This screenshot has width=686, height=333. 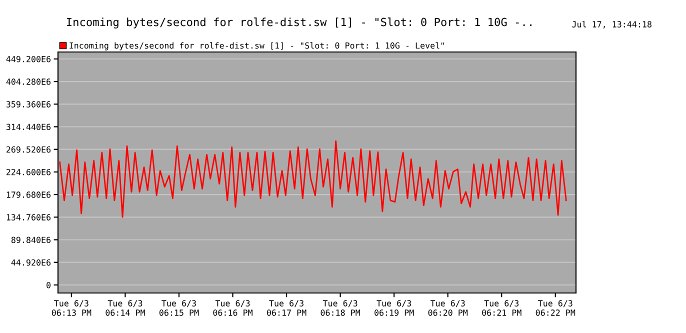 I want to click on y-tick-label: 314.440E6, so click(x=28, y=127).